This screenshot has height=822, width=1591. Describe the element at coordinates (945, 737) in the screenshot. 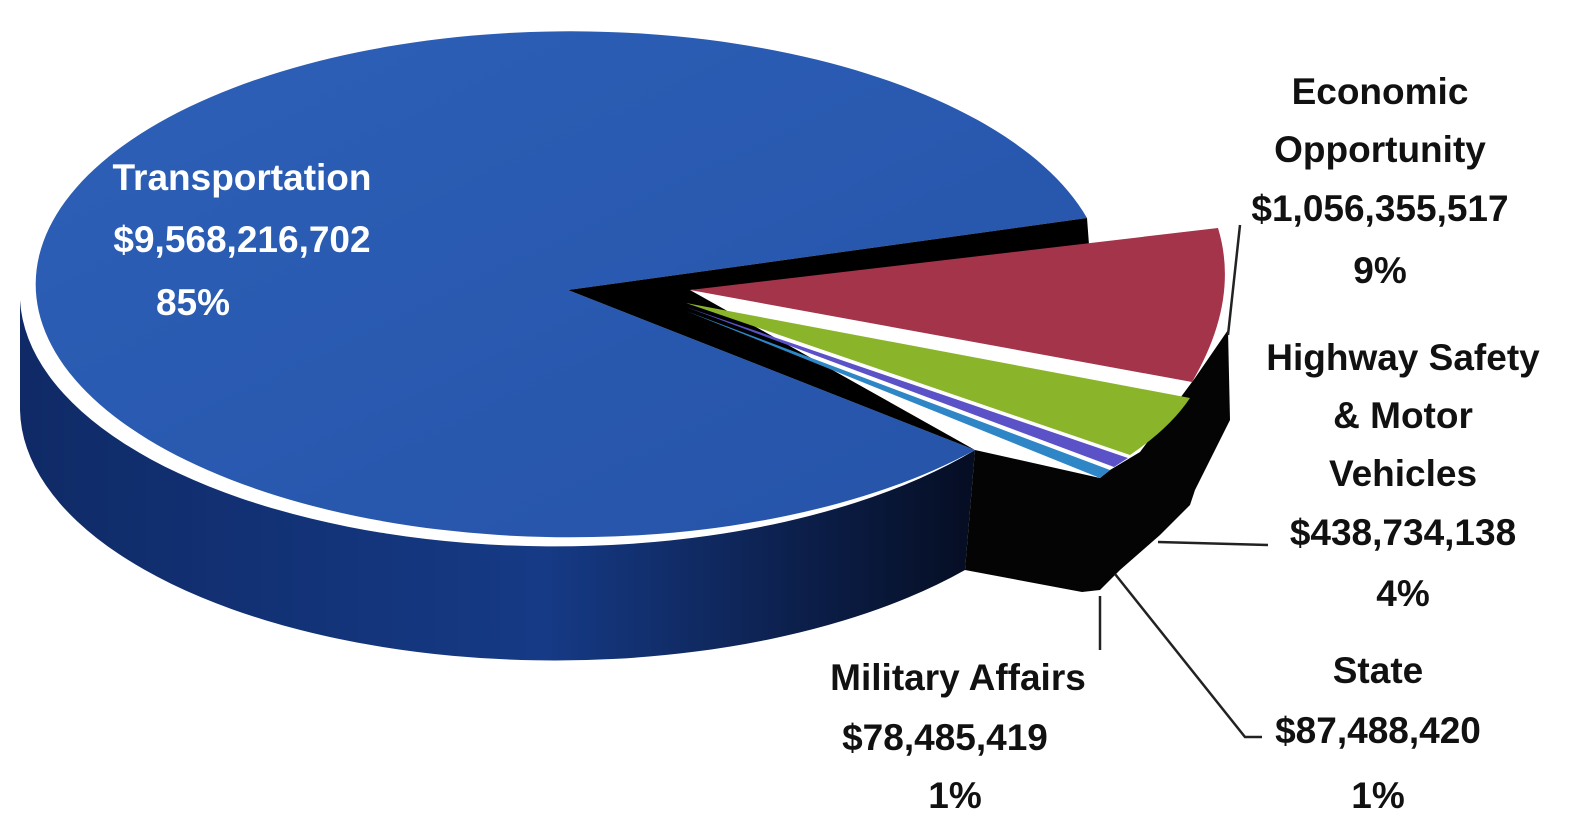

I see `label-military-value: $78,485,419` at that location.